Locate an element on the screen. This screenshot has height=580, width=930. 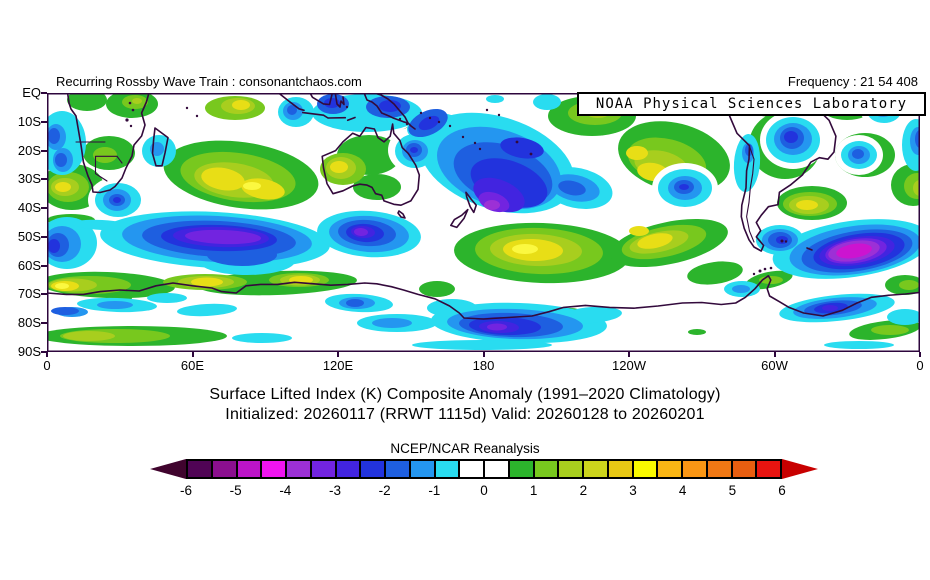
x-tick-label: 60W is located at coordinates (774, 365).